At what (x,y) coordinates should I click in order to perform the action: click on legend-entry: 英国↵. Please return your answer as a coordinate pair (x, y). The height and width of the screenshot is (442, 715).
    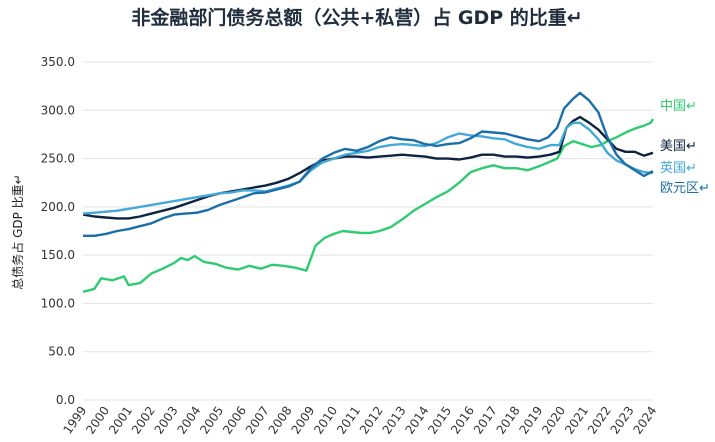
    Looking at the image, I should click on (678, 168).